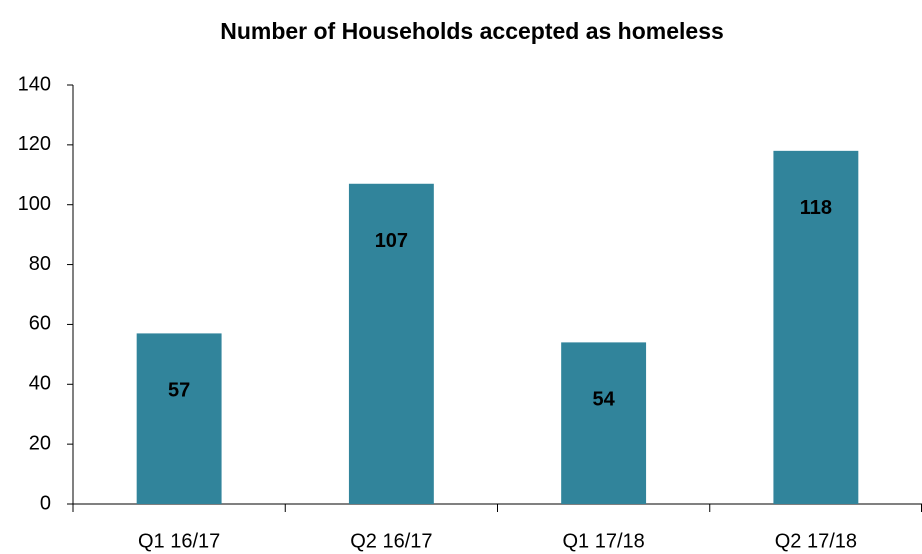  I want to click on x-tick-label: Q2 17/18, so click(816, 541).